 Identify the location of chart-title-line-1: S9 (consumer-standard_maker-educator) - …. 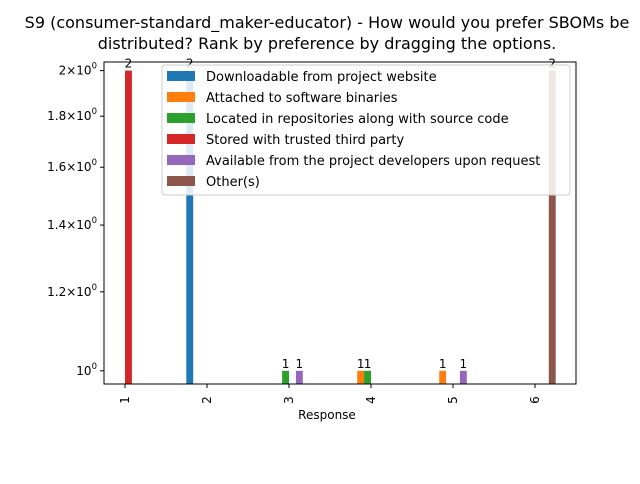
(327, 23).